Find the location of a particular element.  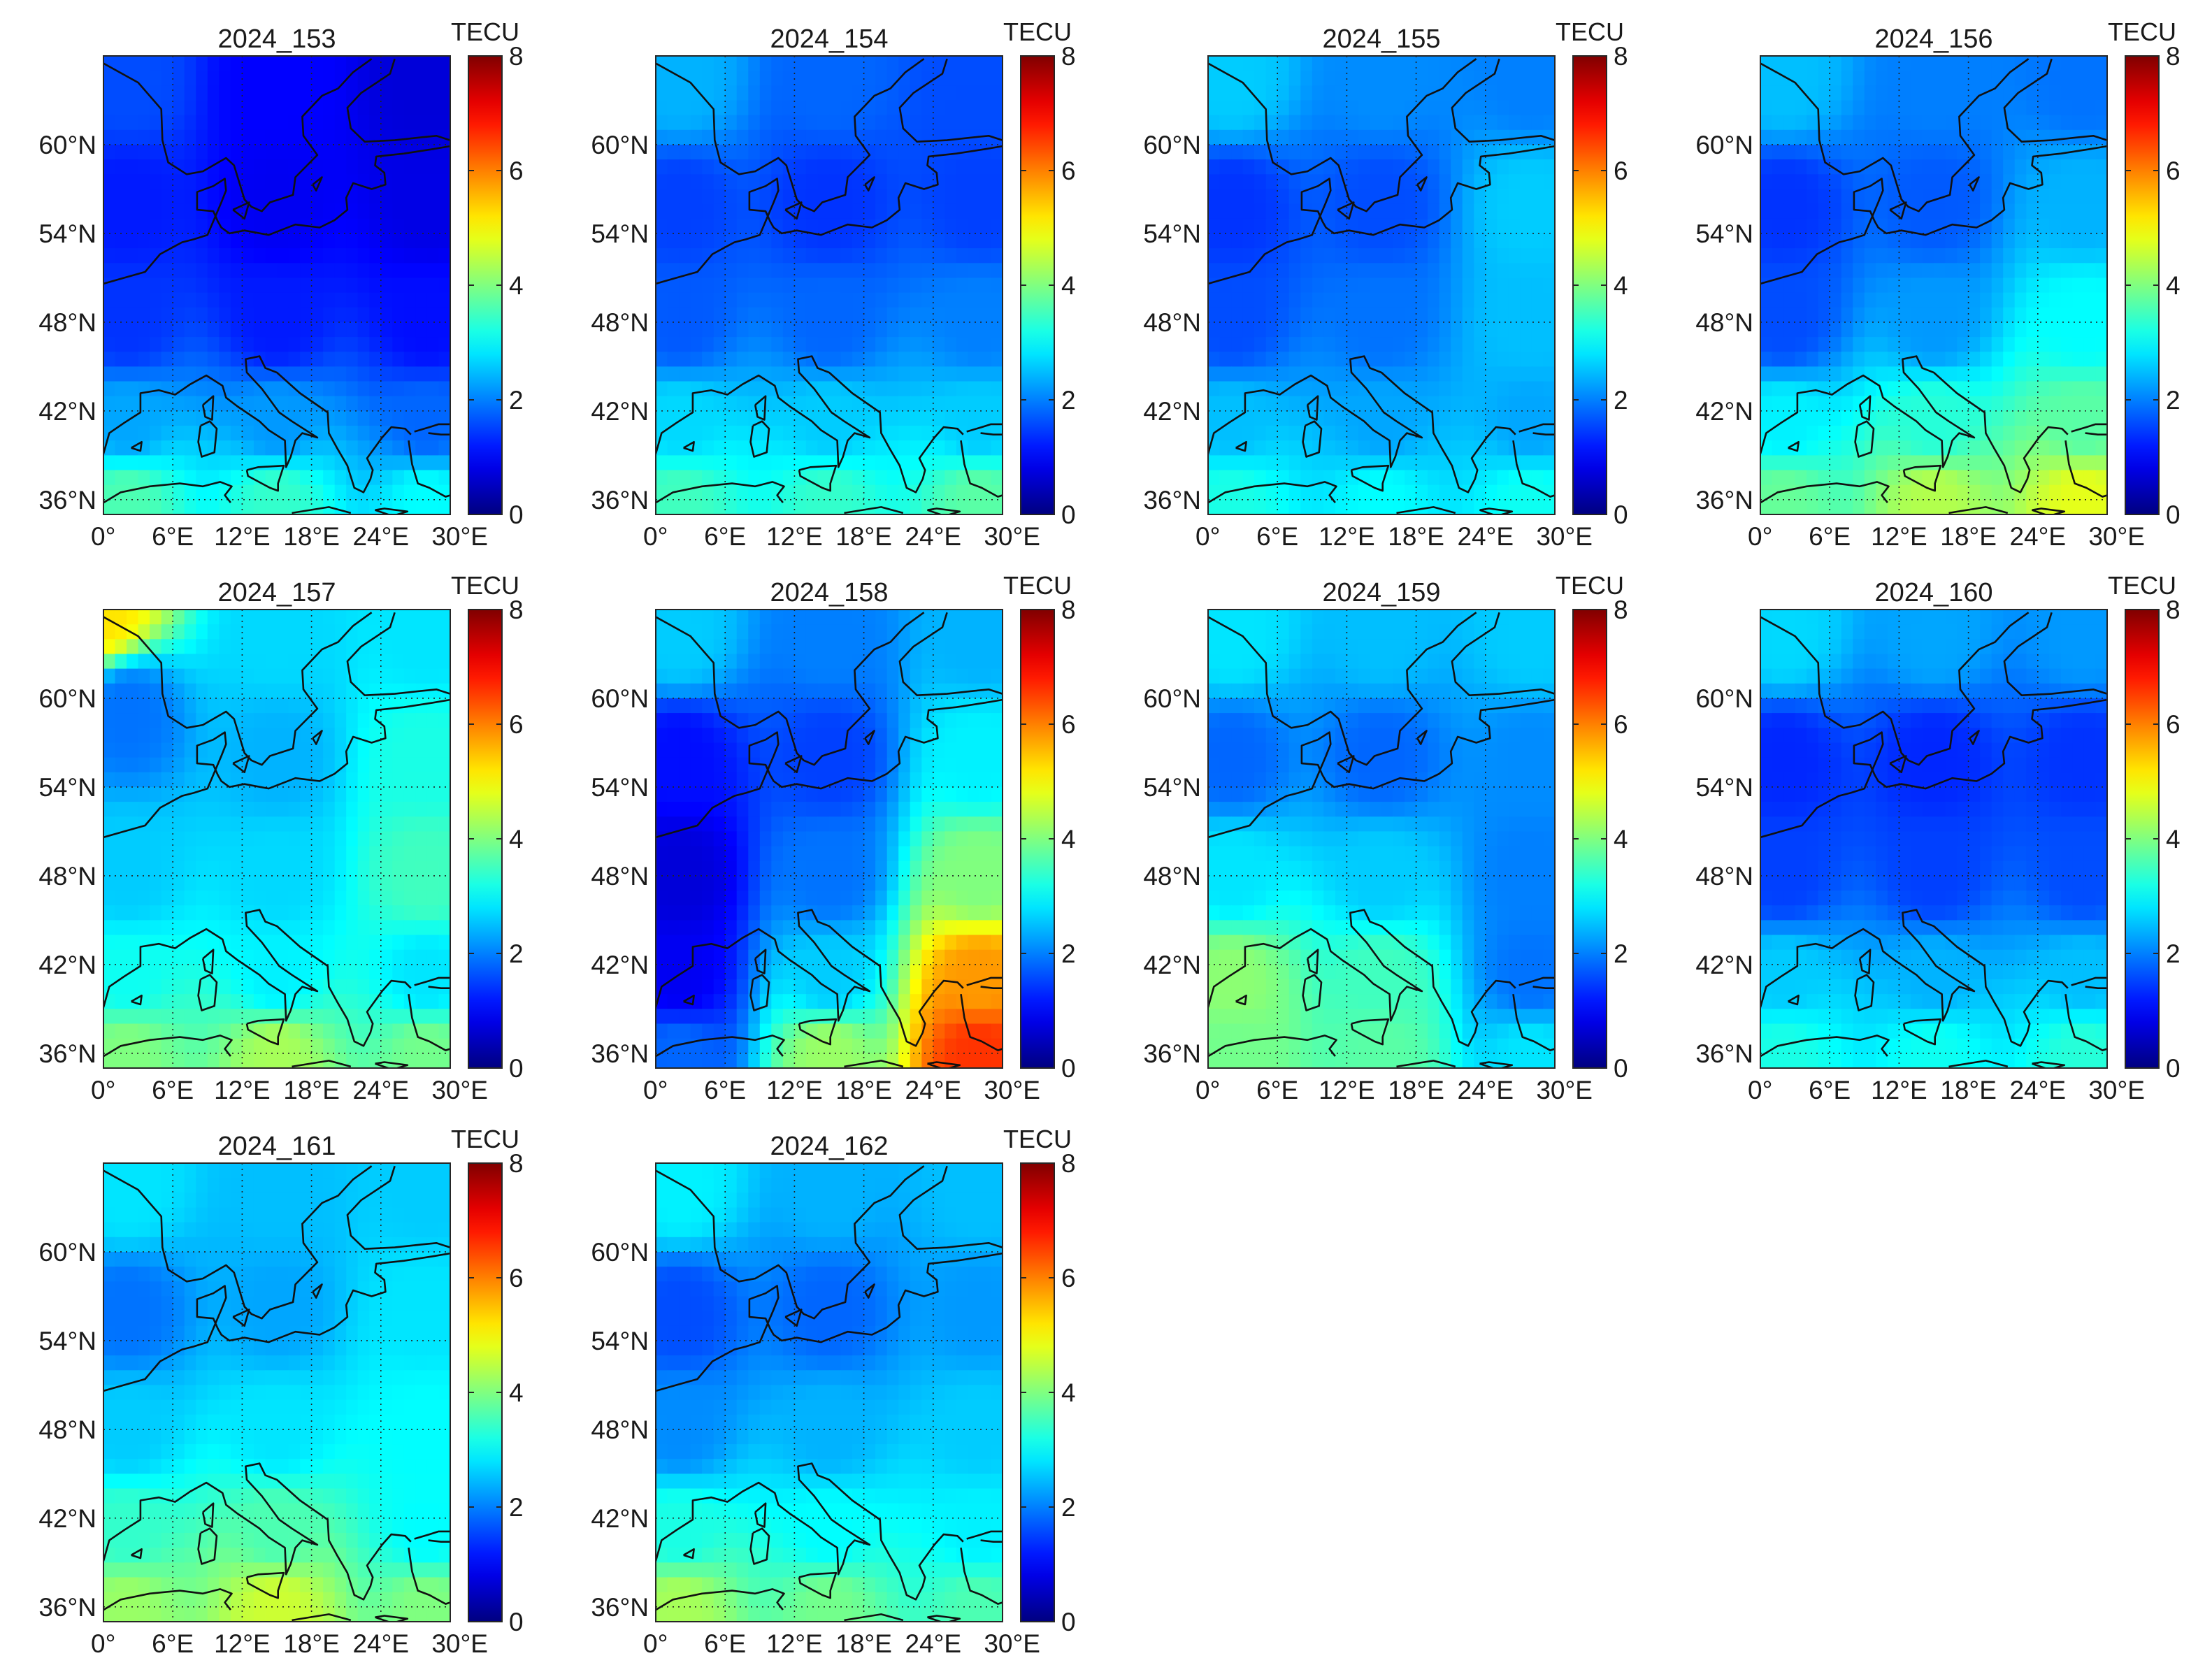

colorbar-tick-label: 6 is located at coordinates (516, 724).